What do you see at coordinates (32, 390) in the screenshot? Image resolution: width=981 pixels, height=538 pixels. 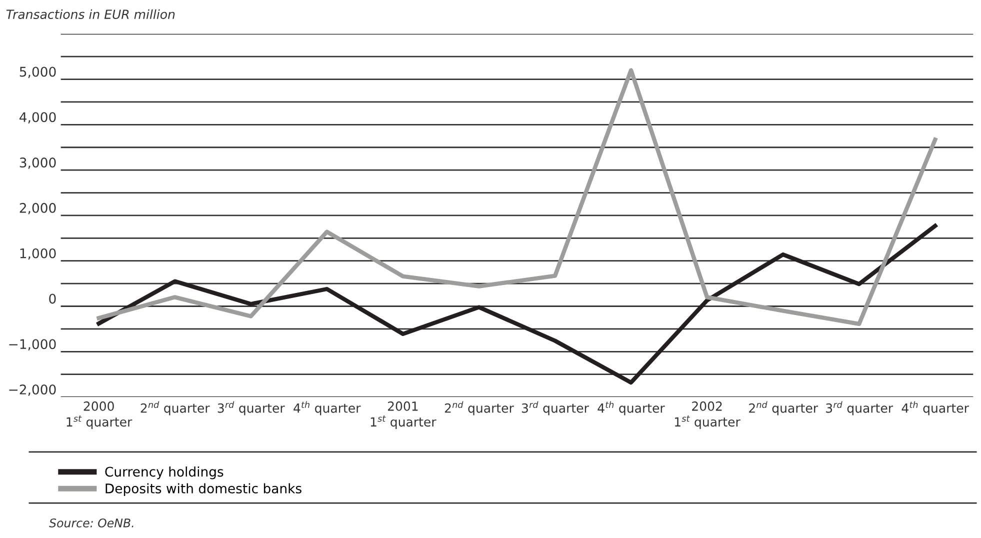 I see `y-tick-label: −2,000` at bounding box center [32, 390].